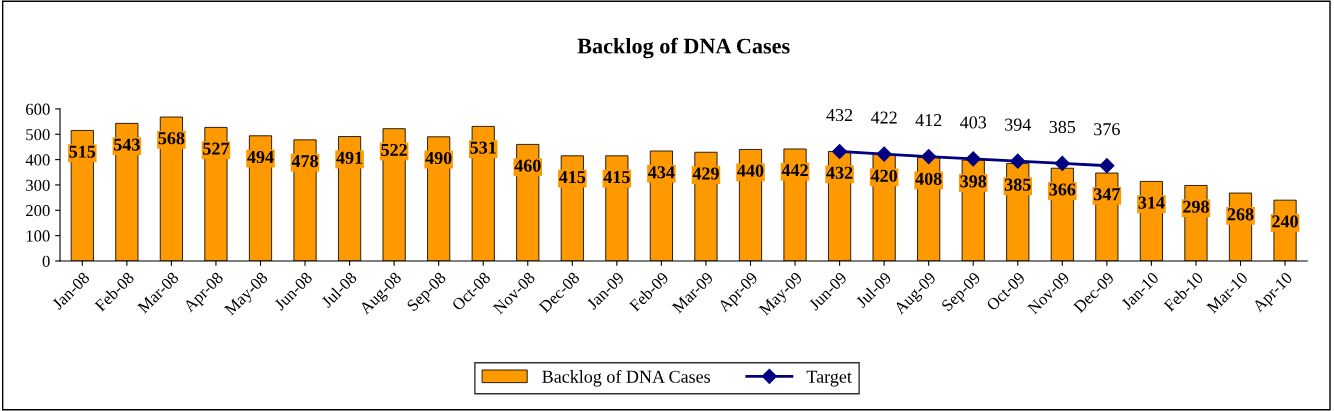  I want to click on data-label: 494, so click(260, 157).